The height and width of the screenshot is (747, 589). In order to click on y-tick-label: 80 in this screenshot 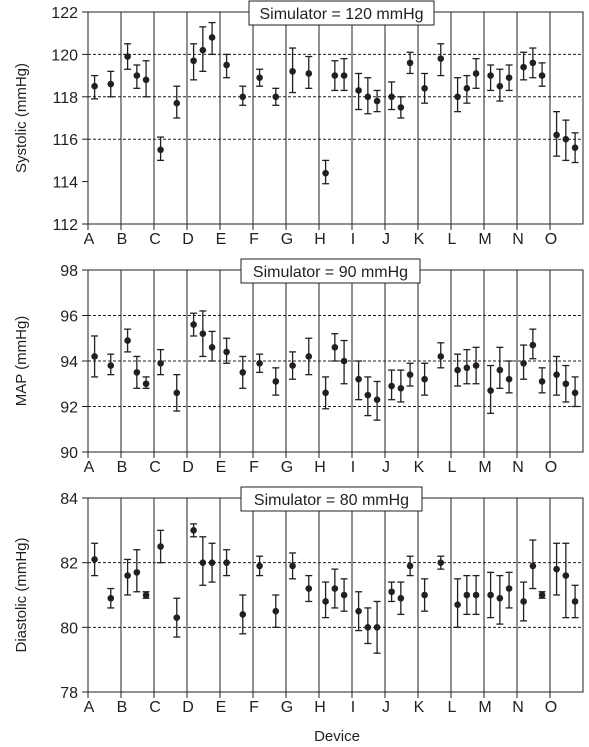, I will do `click(69, 628)`.